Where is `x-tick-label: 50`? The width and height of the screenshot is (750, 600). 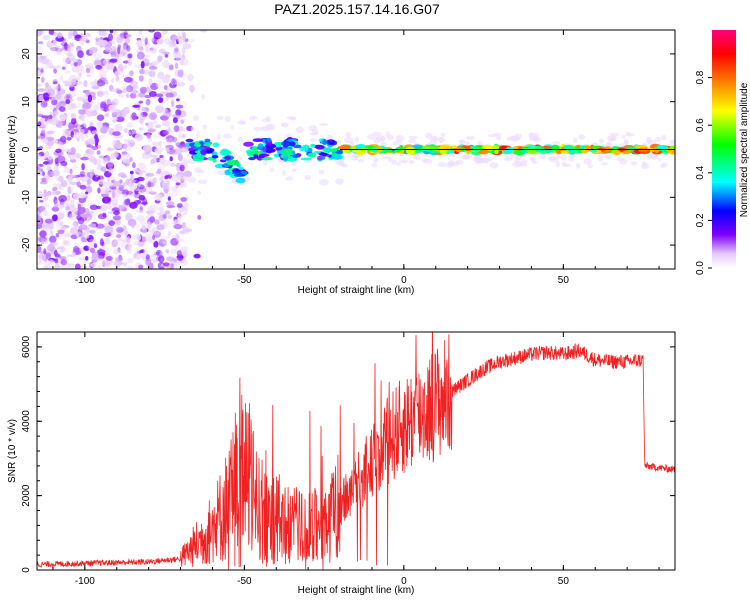 x-tick-label: 50 is located at coordinates (564, 581).